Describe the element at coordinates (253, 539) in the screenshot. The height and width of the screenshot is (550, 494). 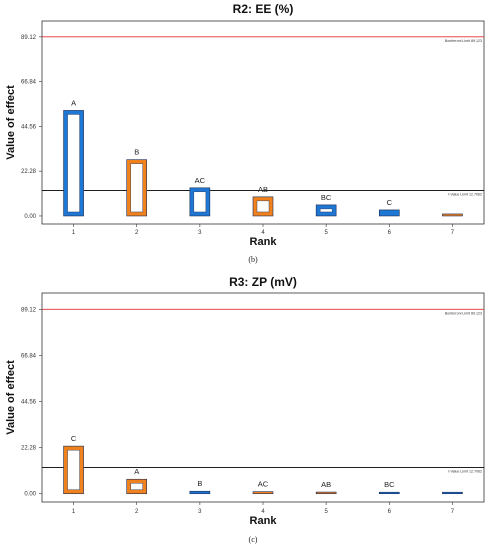
I see `figure-caption: (c)` at that location.